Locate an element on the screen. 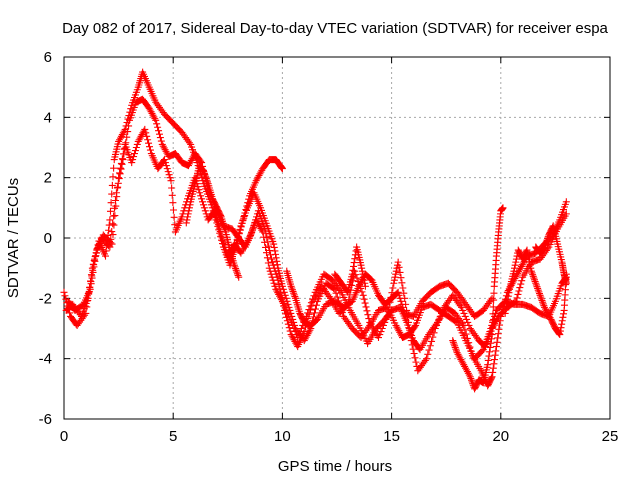 Image resolution: width=640 pixels, height=480 pixels. y-tick-label: 0 is located at coordinates (48, 238).